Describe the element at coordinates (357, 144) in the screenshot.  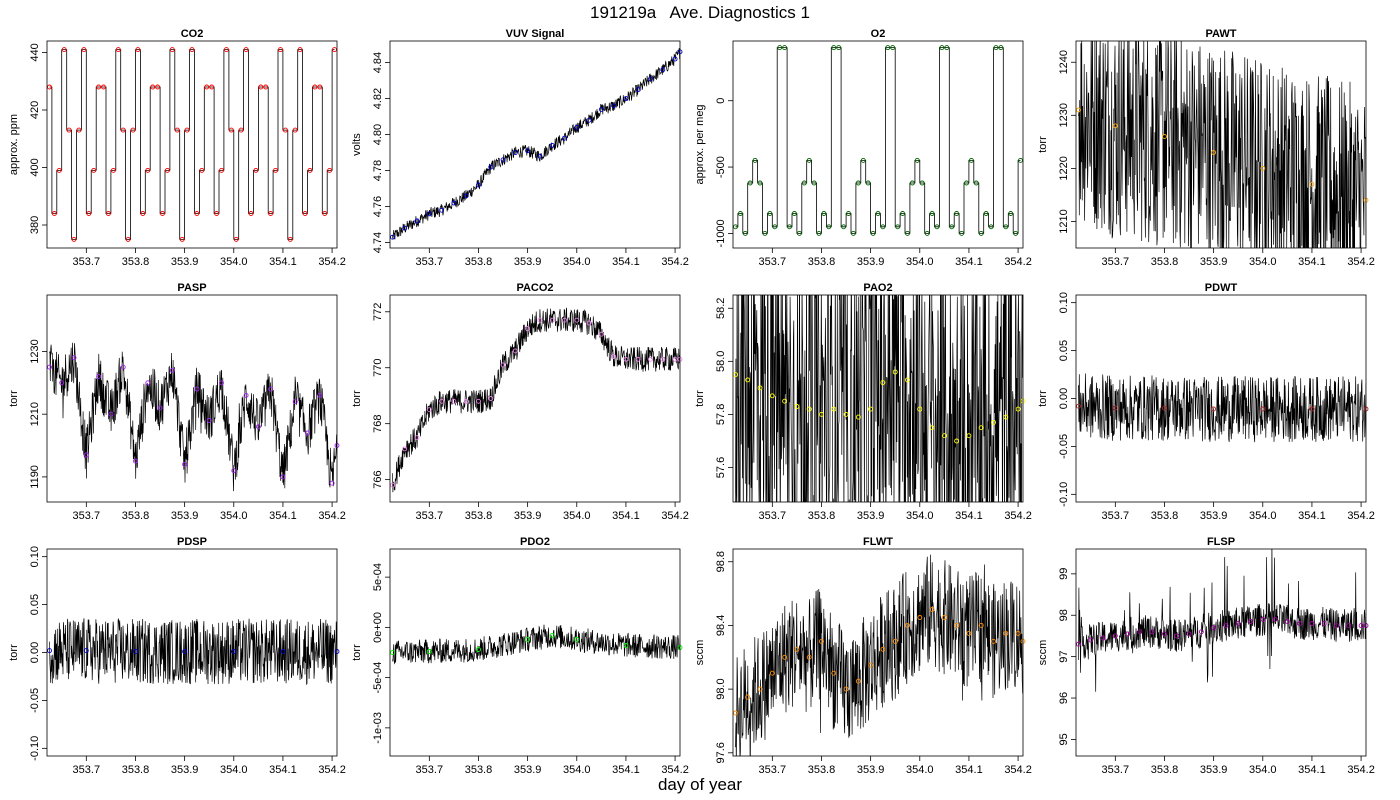
I see `y-axis-label: volts` at that location.